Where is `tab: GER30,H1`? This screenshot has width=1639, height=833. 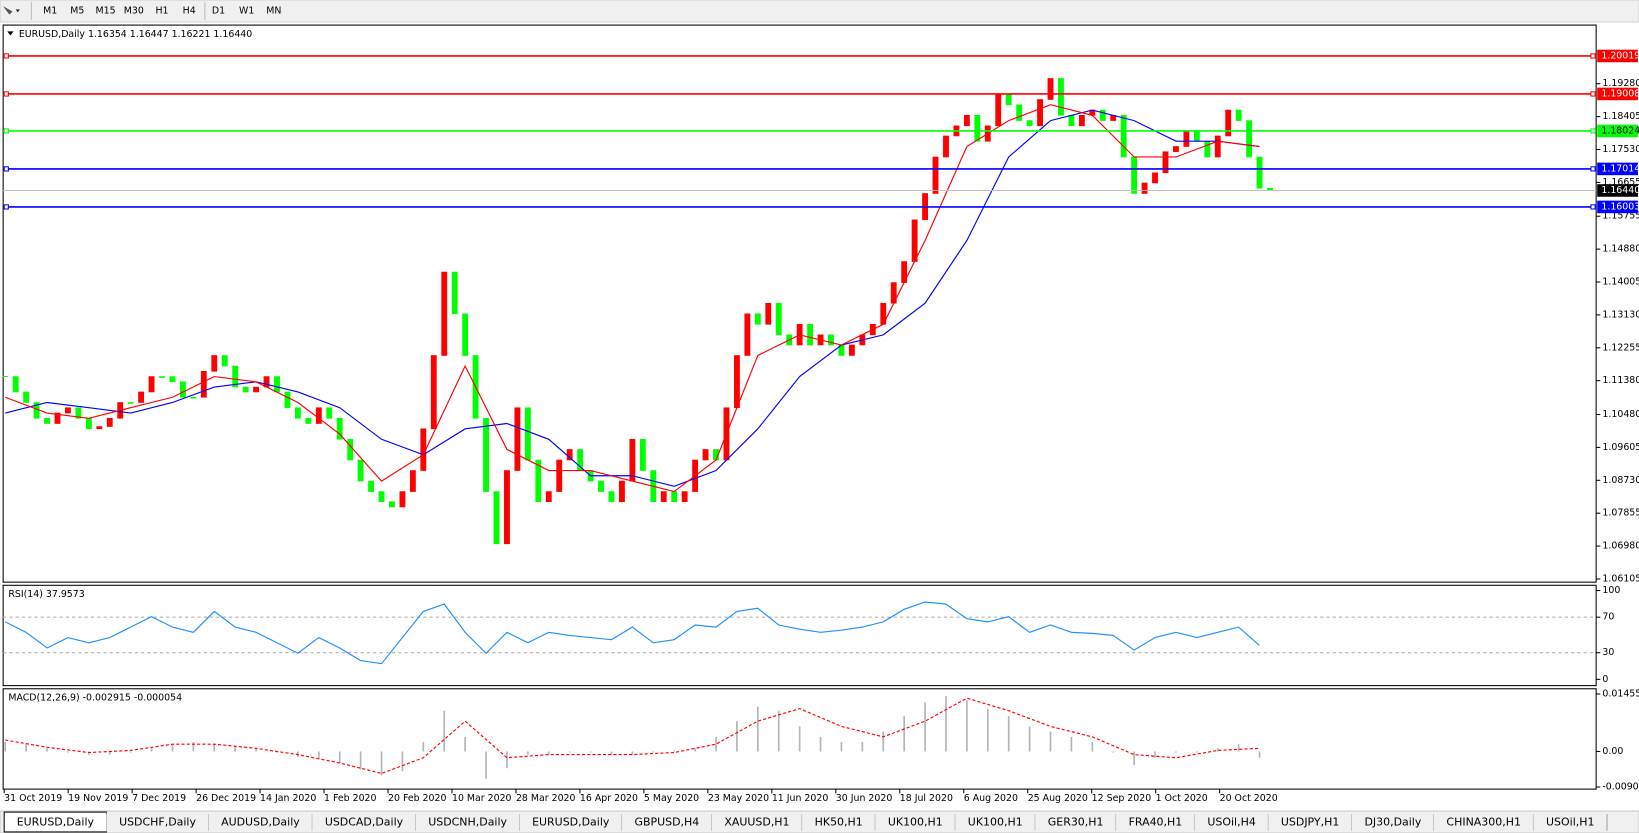
tab: GER30,H1 is located at coordinates (1076, 822).